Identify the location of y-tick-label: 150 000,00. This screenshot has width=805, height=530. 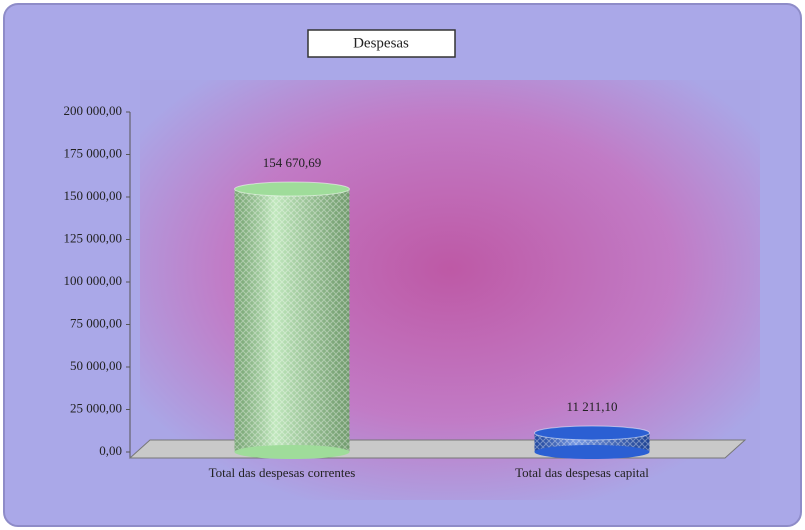
(93, 195).